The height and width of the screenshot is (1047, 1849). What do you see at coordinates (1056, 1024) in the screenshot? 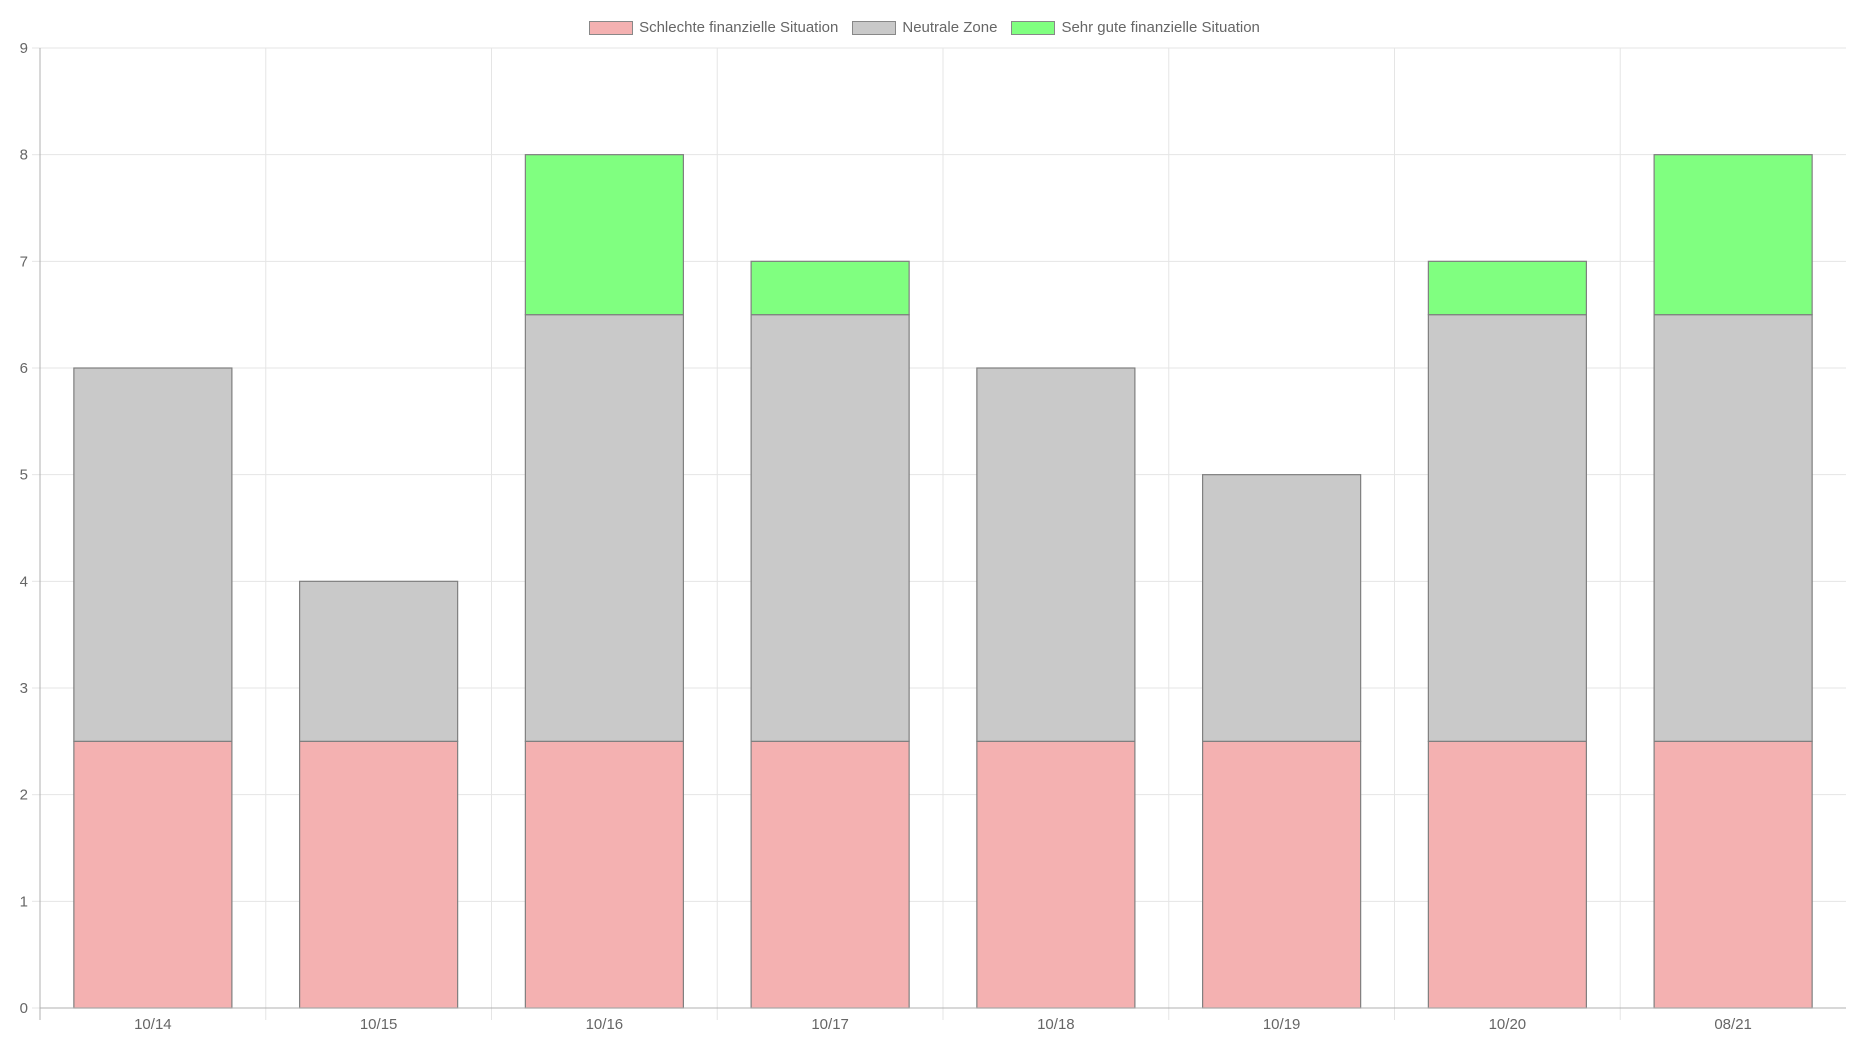
I see `x-tick-label-10-18: 10/18` at bounding box center [1056, 1024].